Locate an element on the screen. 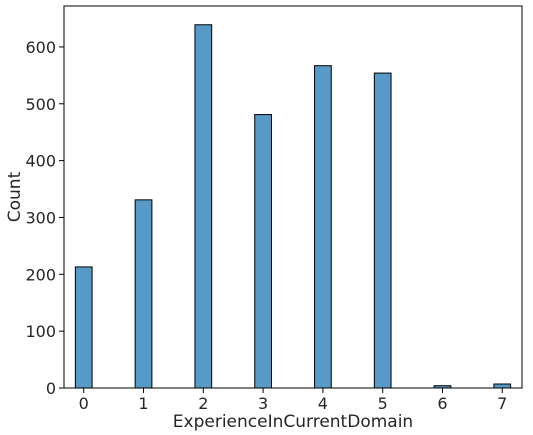 Image resolution: width=533 pixels, height=435 pixels. y-tick-label: 200 is located at coordinates (40, 274).